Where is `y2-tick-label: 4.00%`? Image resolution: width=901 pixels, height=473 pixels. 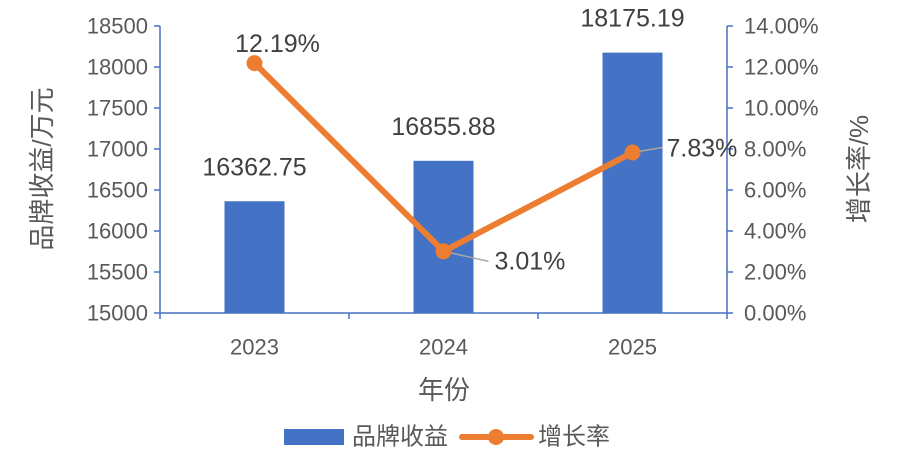
y2-tick-label: 4.00% is located at coordinates (775, 231).